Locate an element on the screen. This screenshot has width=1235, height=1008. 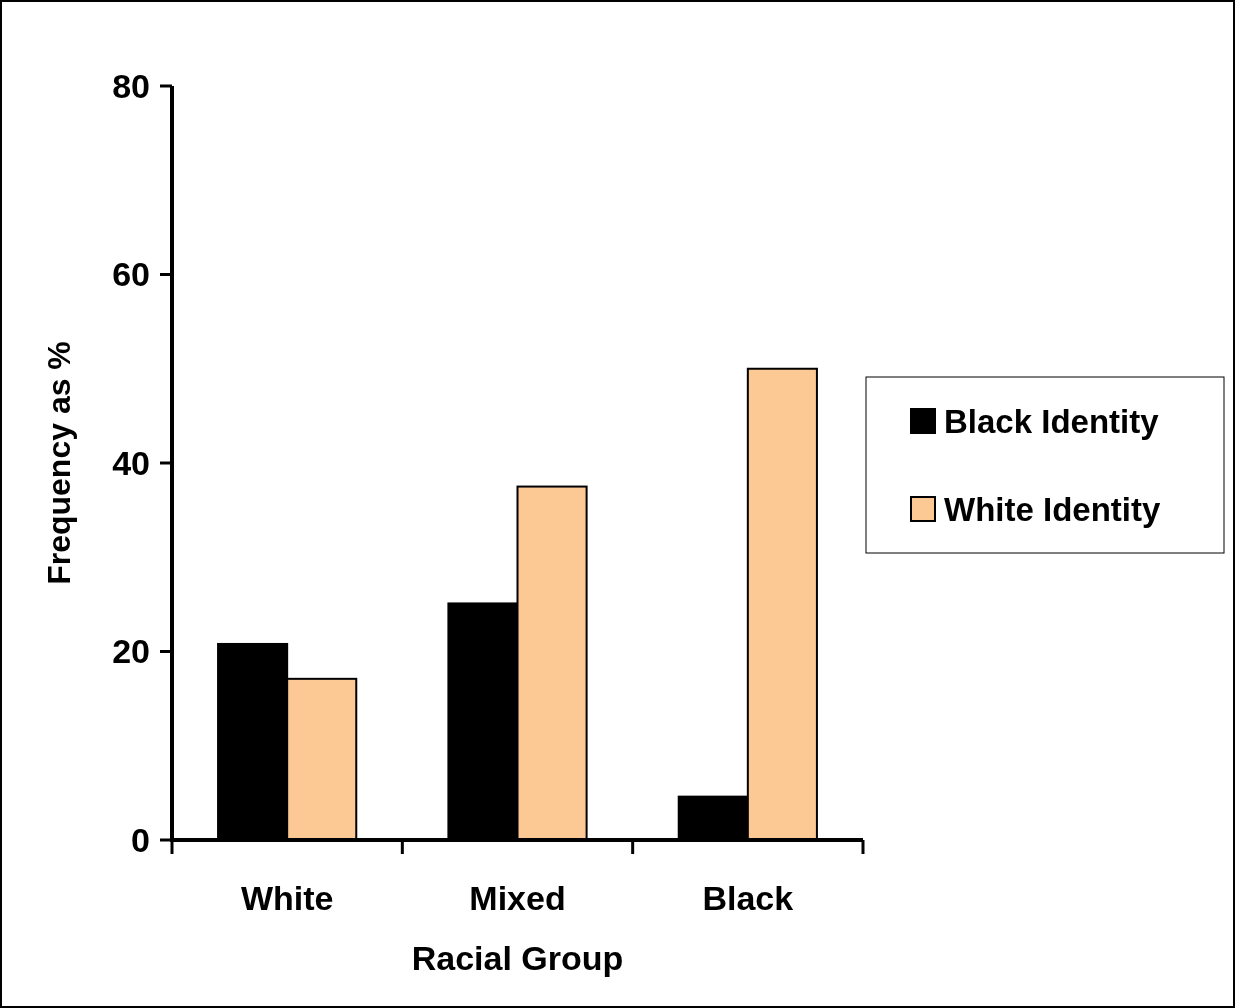
y-tick-label: 40 is located at coordinates (131, 462).